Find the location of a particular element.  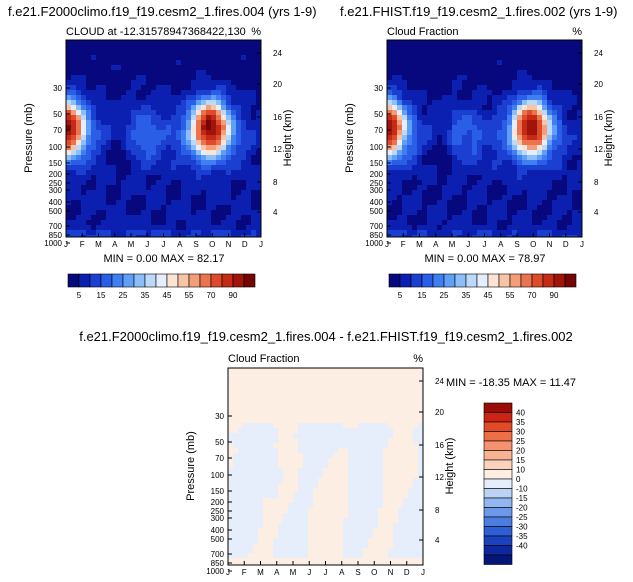

p1-left-label: CLOUD at -12.31578947368422,130 is located at coordinates (156, 32).